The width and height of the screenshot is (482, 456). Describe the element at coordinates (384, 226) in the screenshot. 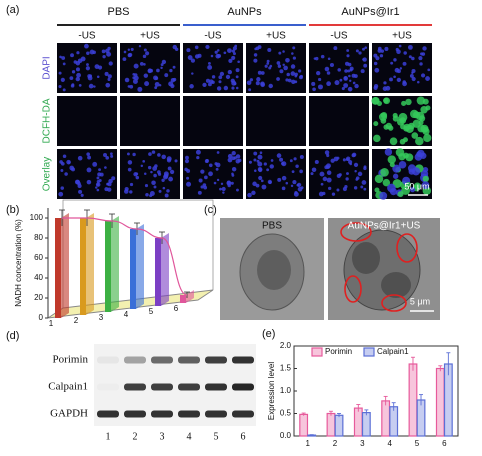

I see `image-title: AuNPs@Ir1+US` at that location.